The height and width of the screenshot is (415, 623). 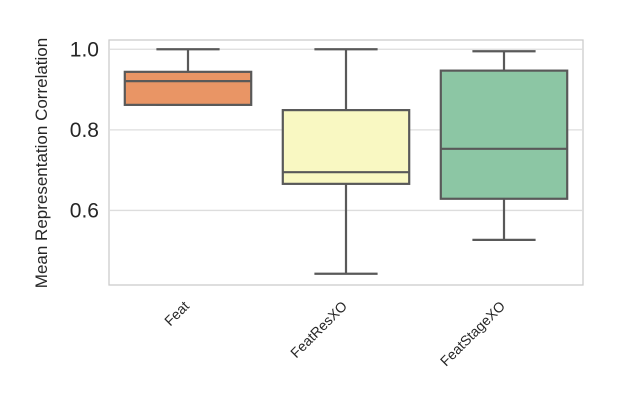 I want to click on x-tick-label-0: Feat, so click(x=176, y=313).